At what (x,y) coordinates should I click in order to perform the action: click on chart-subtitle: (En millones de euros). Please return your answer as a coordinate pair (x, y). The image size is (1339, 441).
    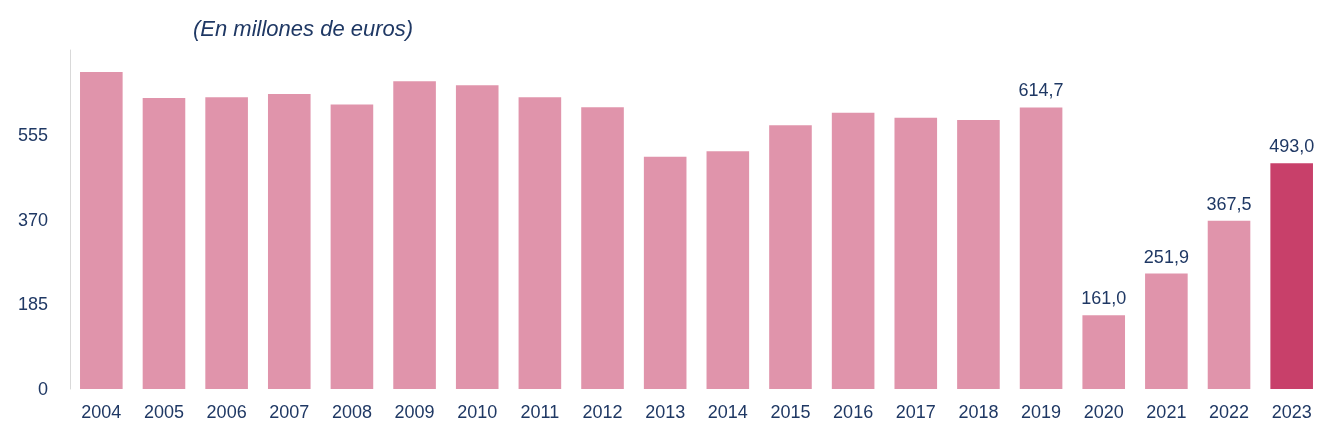
    Looking at the image, I should click on (303, 28).